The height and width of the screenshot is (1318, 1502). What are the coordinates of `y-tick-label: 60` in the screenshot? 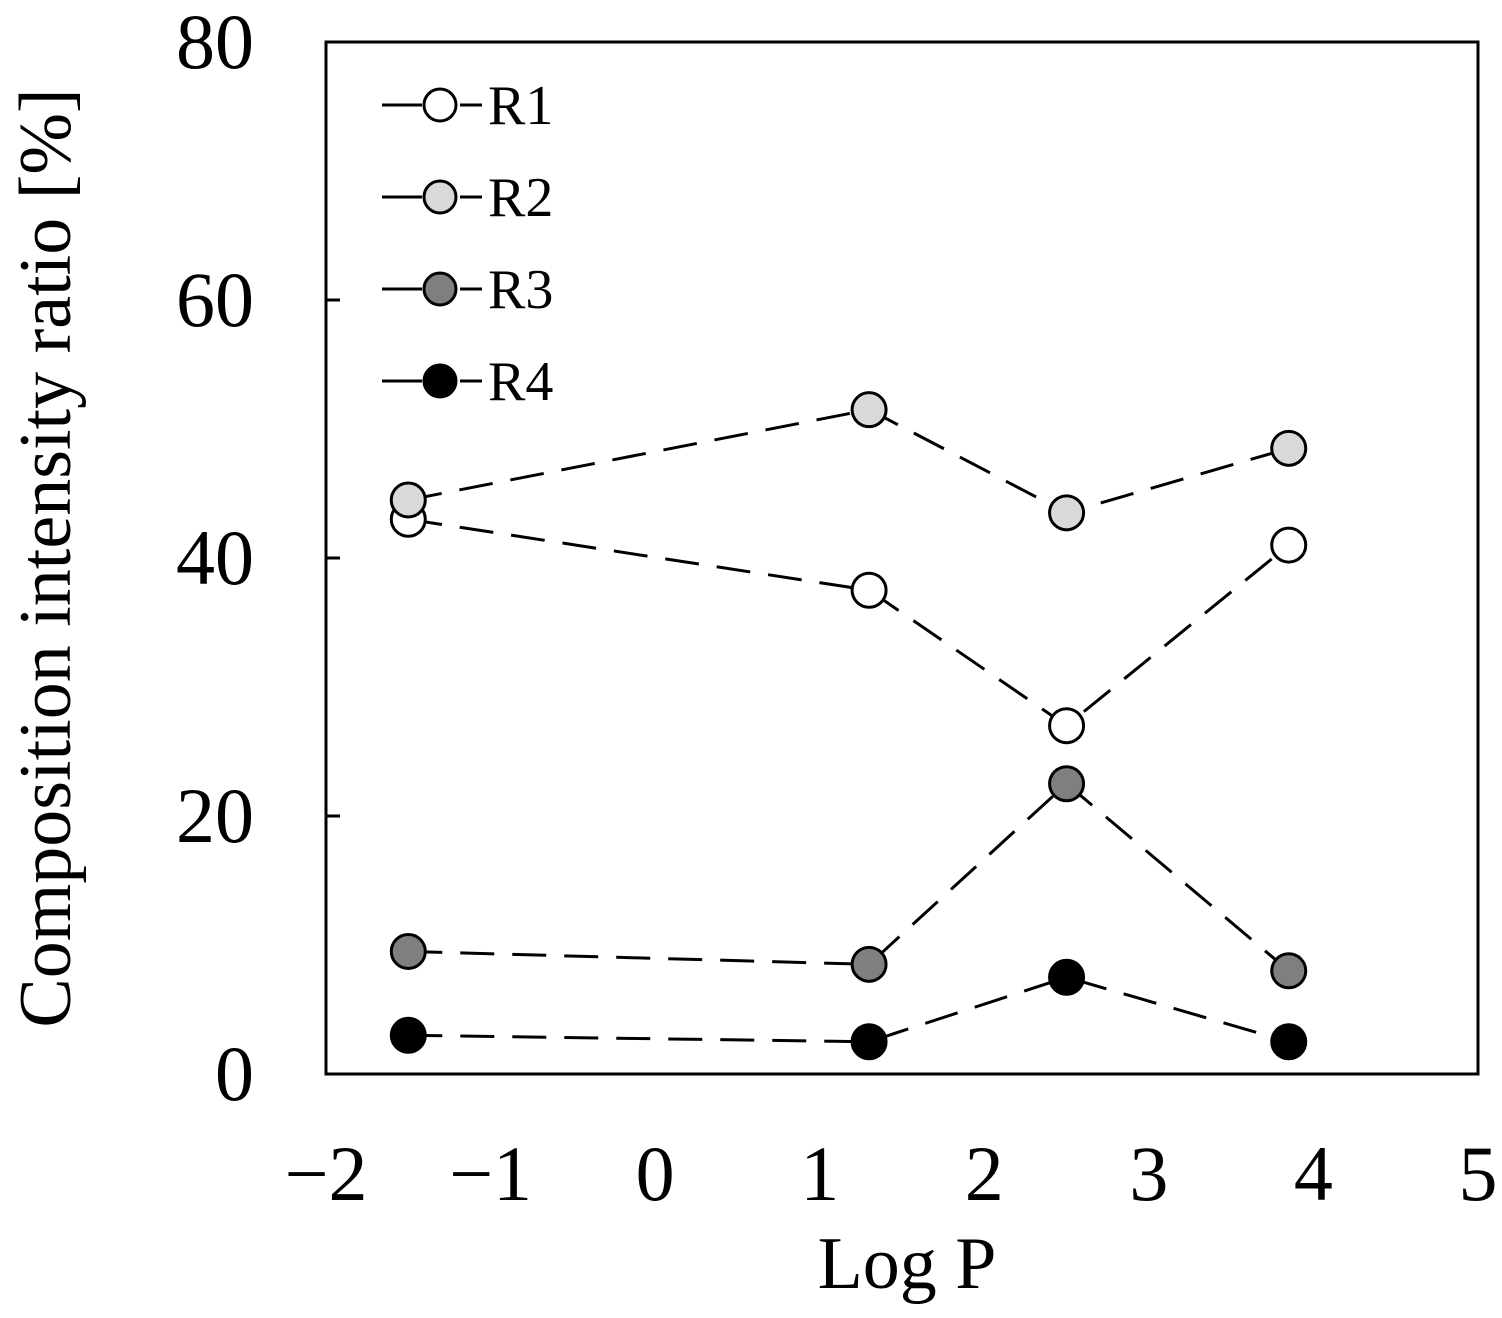 It's located at (215, 299).